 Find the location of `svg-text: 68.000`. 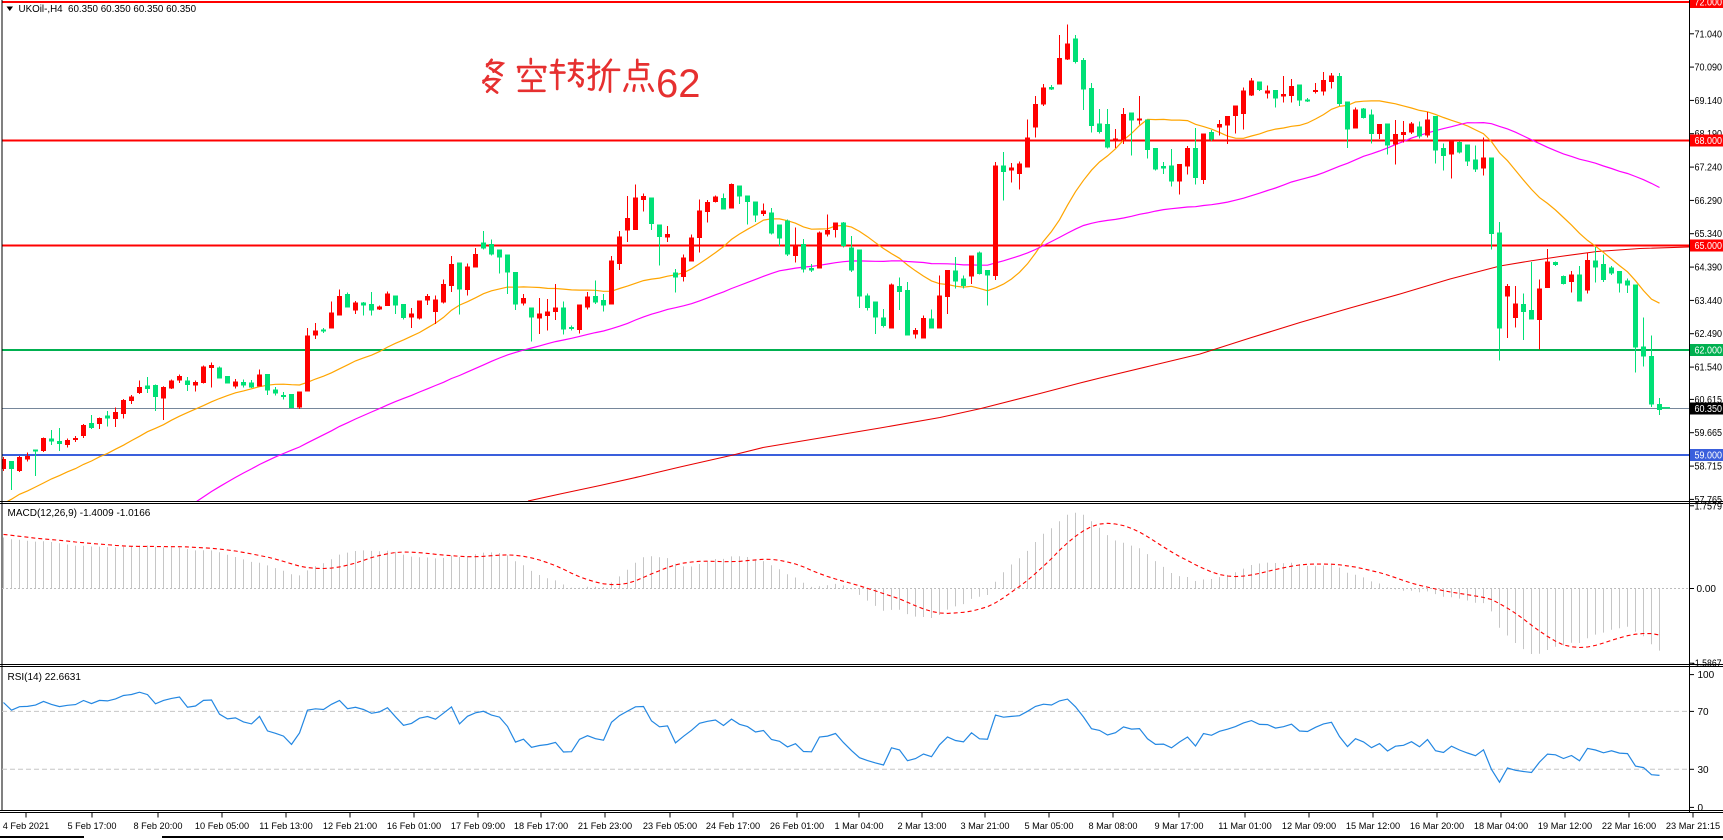

svg-text: 68.000 is located at coordinates (1709, 141).